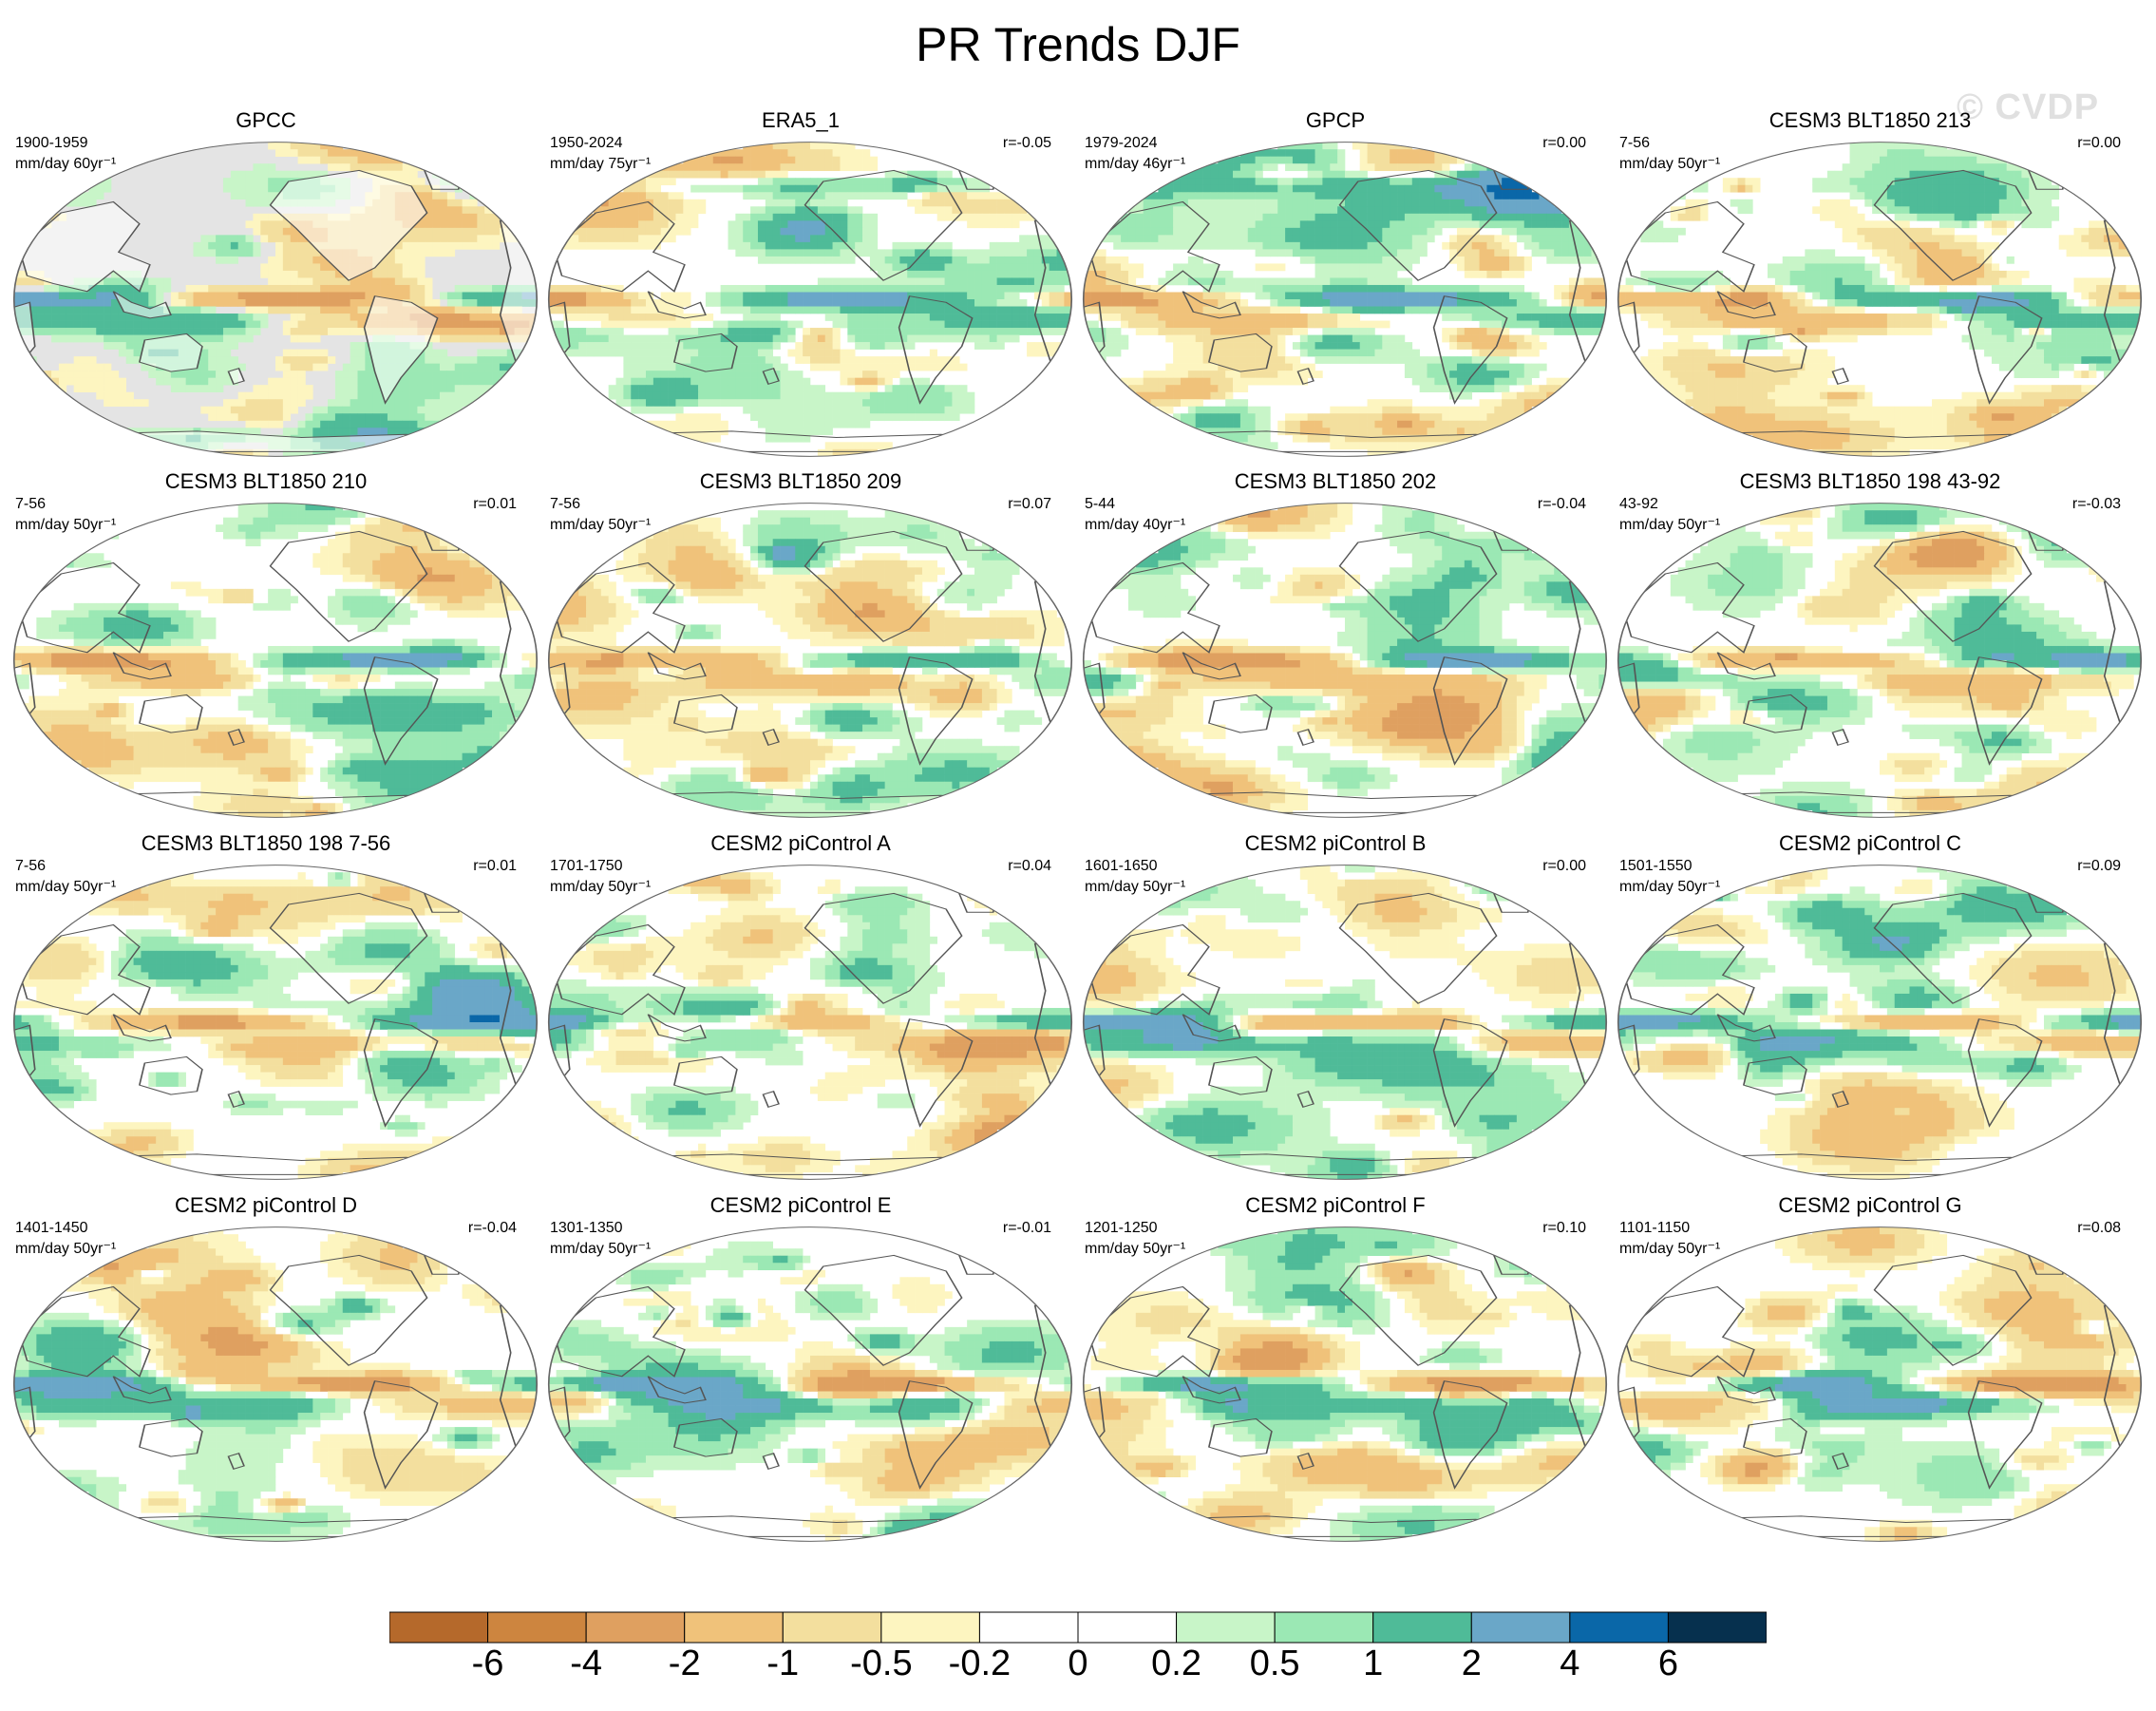  What do you see at coordinates (1870, 481) in the screenshot?
I see `panel-title: CESM3 BLT1850 198 43-92` at bounding box center [1870, 481].